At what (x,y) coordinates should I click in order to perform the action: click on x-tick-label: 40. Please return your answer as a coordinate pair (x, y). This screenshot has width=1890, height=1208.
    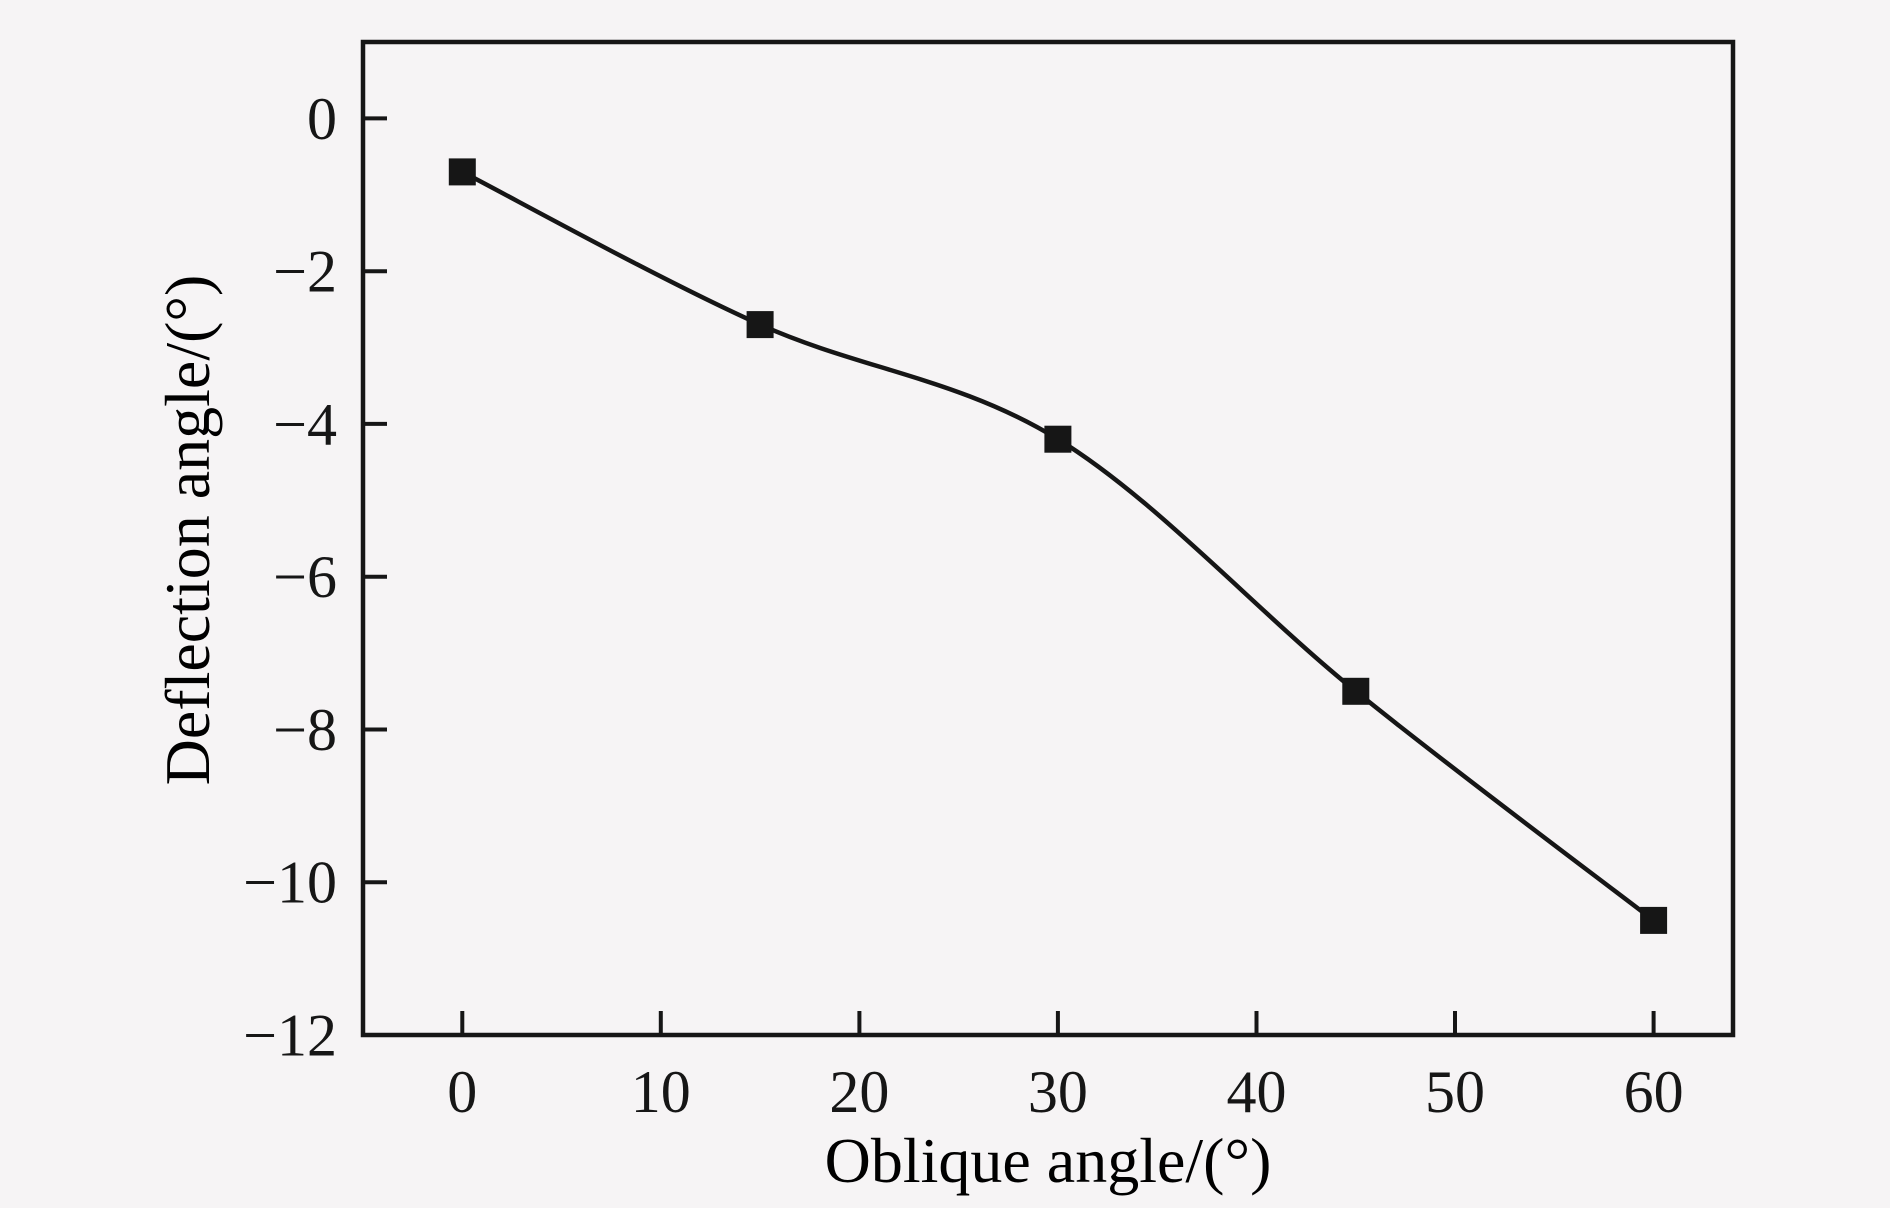
    Looking at the image, I should click on (1257, 1092).